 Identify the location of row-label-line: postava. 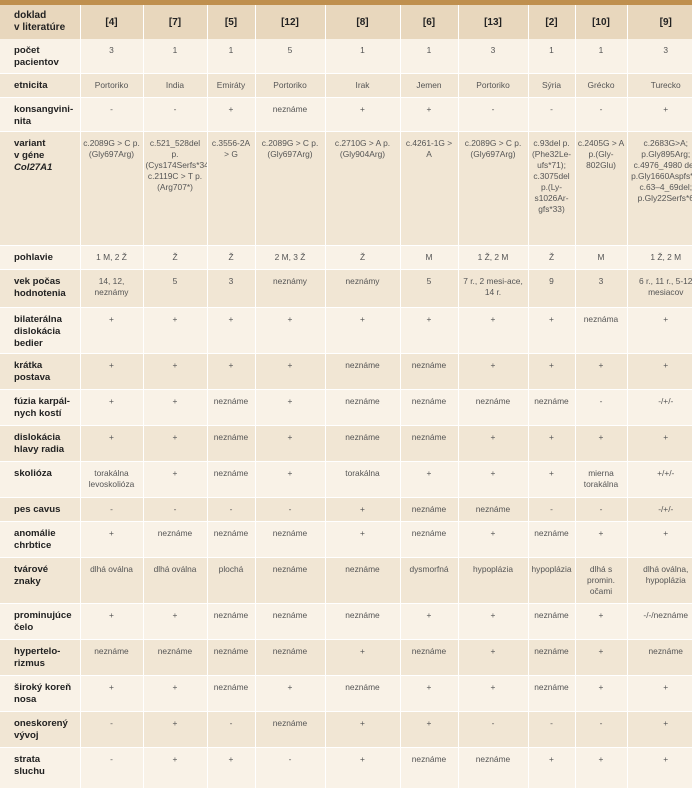
(32, 377).